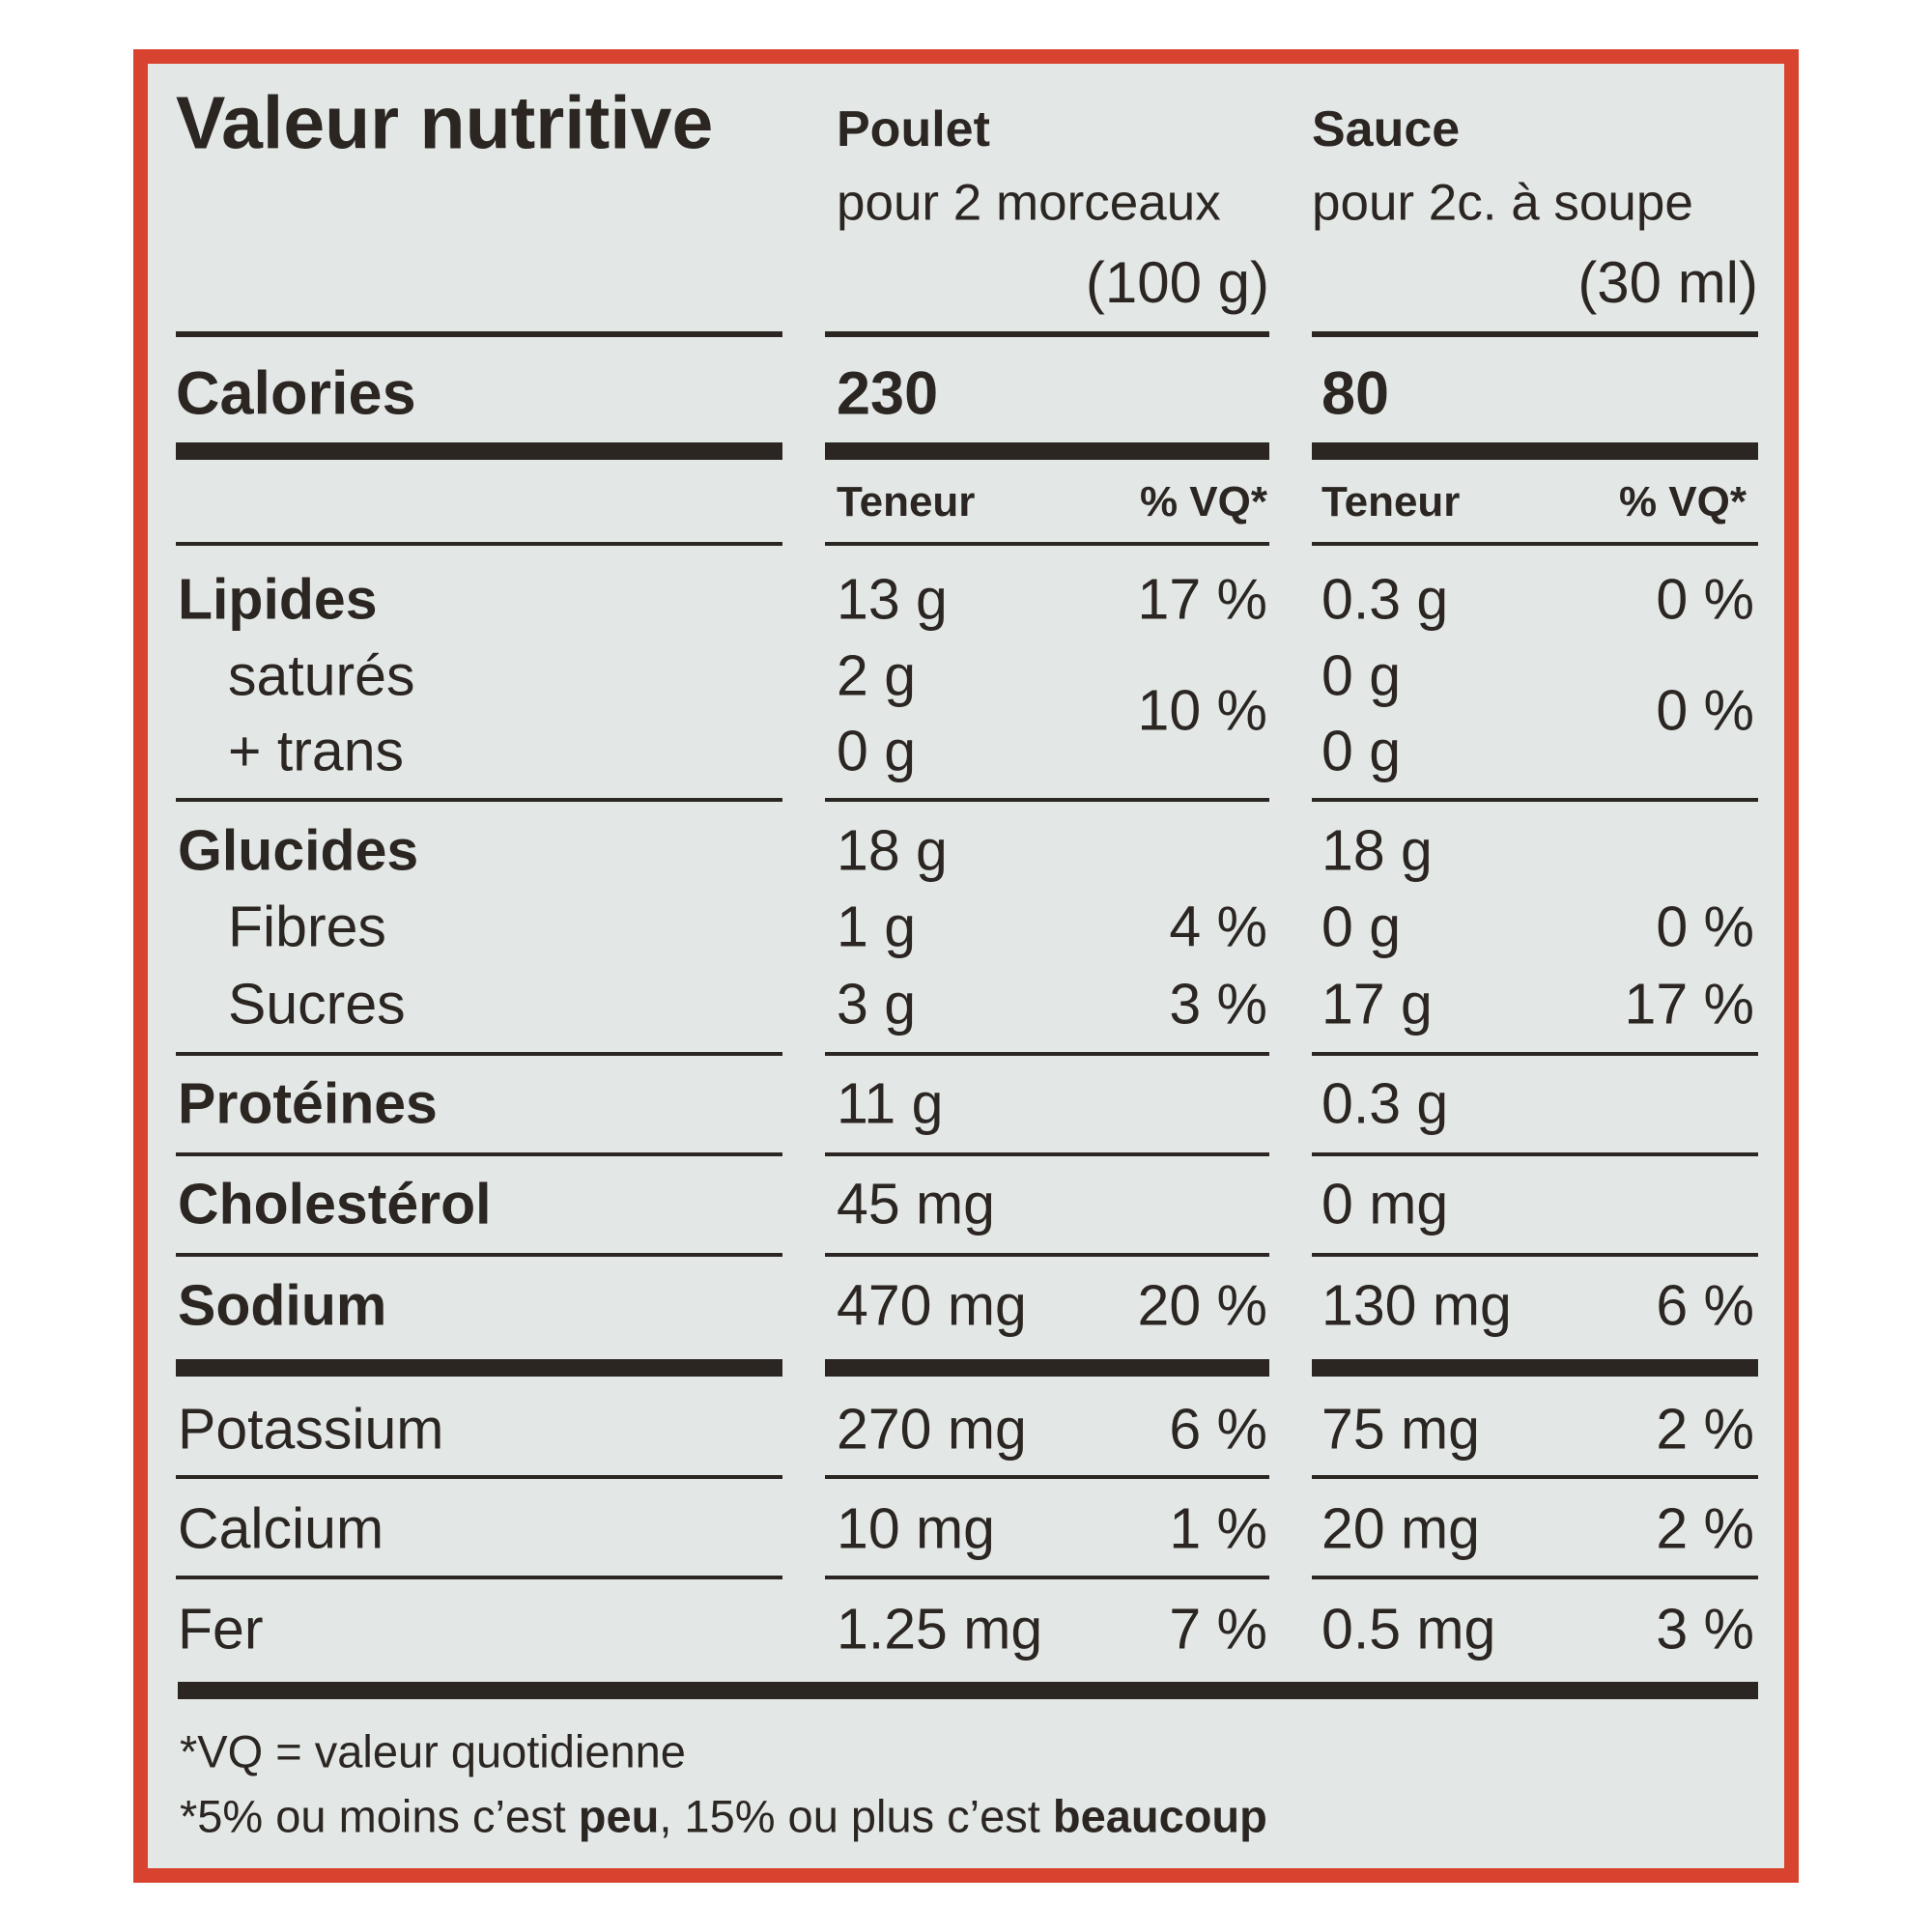 The height and width of the screenshot is (1932, 1932). Describe the element at coordinates (1218, 1528) in the screenshot. I see `poulet-dv-calcium: 1 %` at that location.